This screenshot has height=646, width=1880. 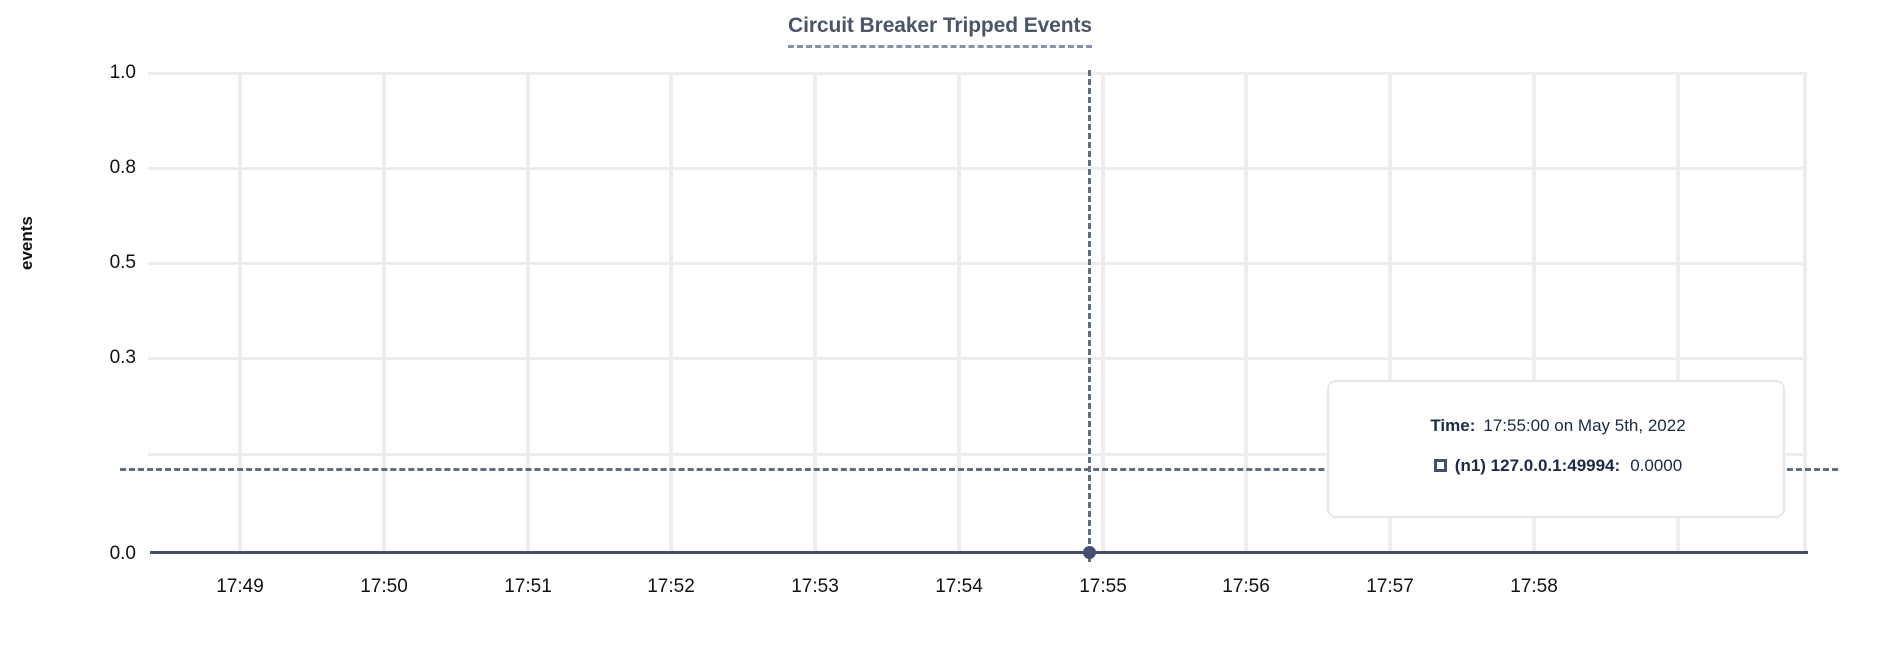 I want to click on x-tick-label: 17:54, so click(x=959, y=586).